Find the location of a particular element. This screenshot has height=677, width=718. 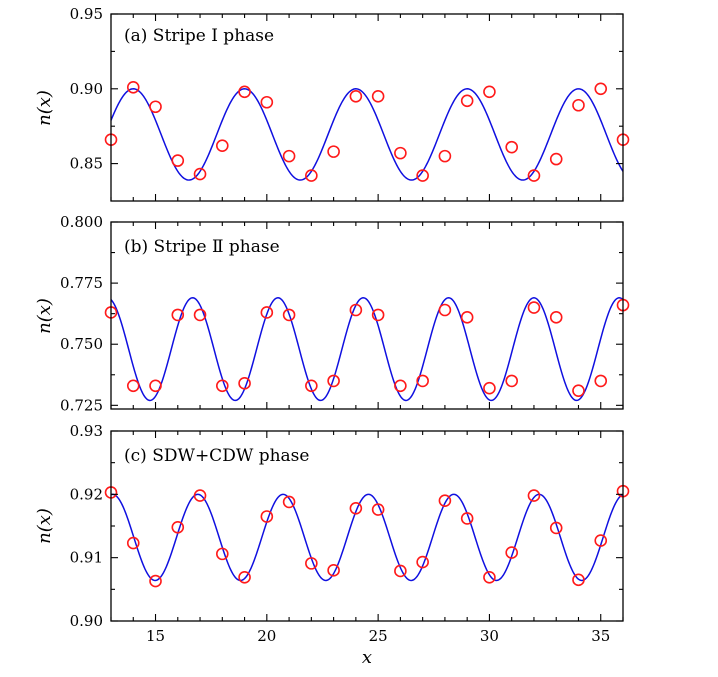

panel-b-fit-line is located at coordinates (367, 349).